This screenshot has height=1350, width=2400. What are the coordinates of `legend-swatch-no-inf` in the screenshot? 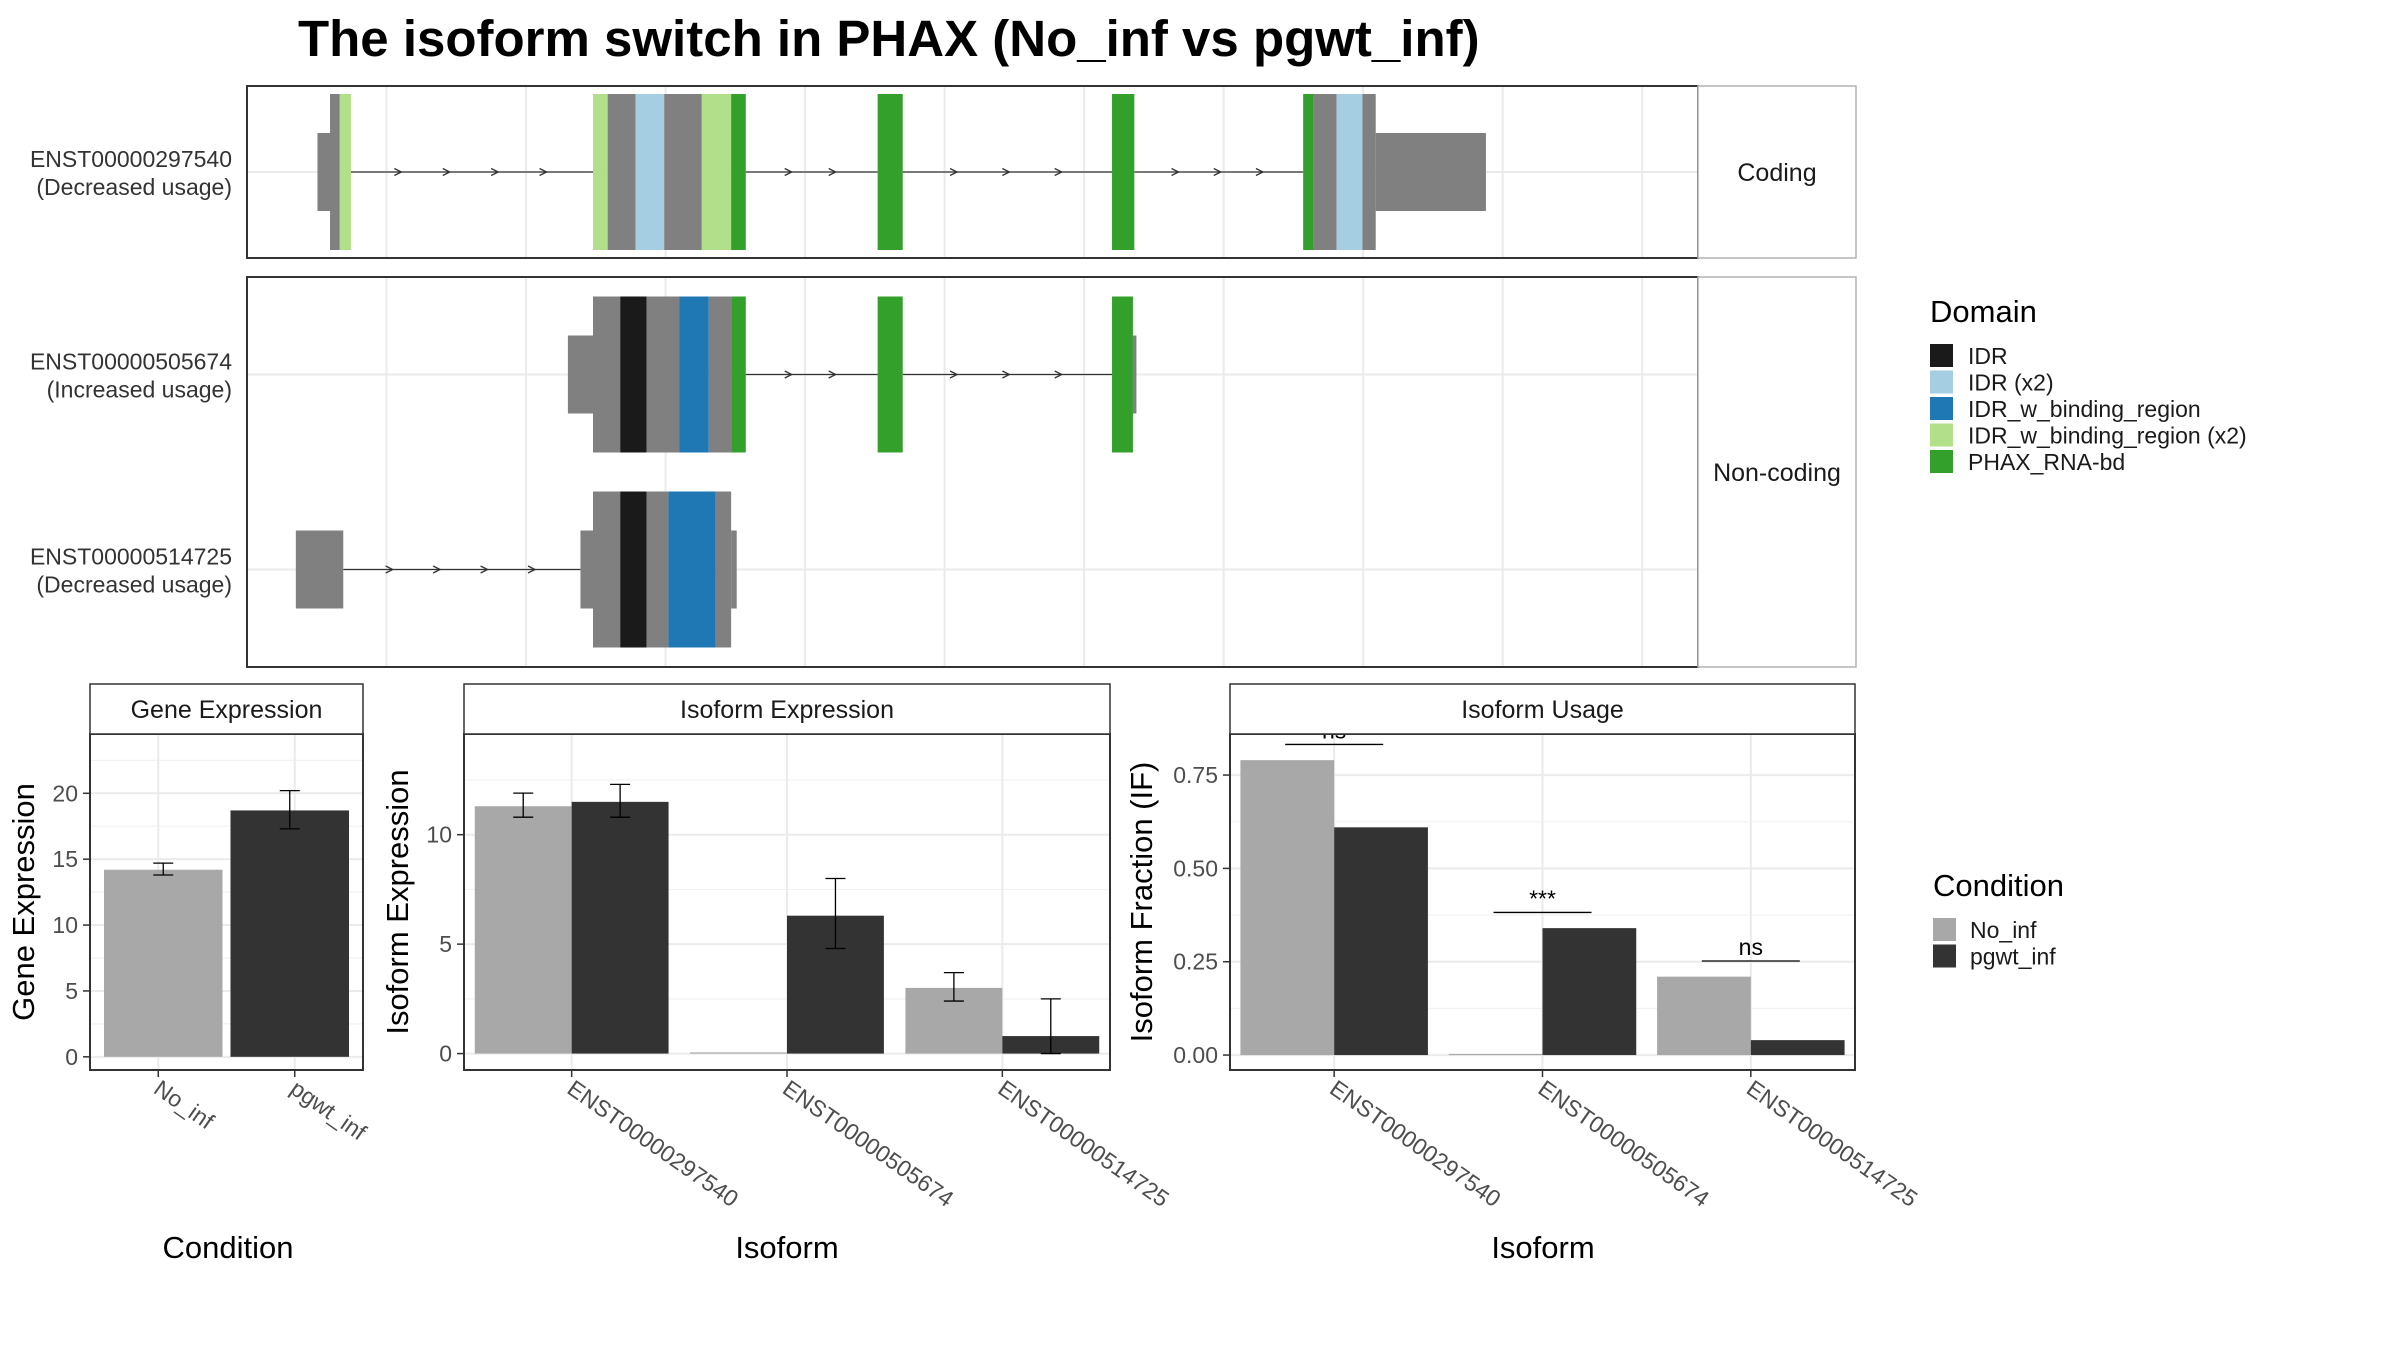 It's located at (1944, 929).